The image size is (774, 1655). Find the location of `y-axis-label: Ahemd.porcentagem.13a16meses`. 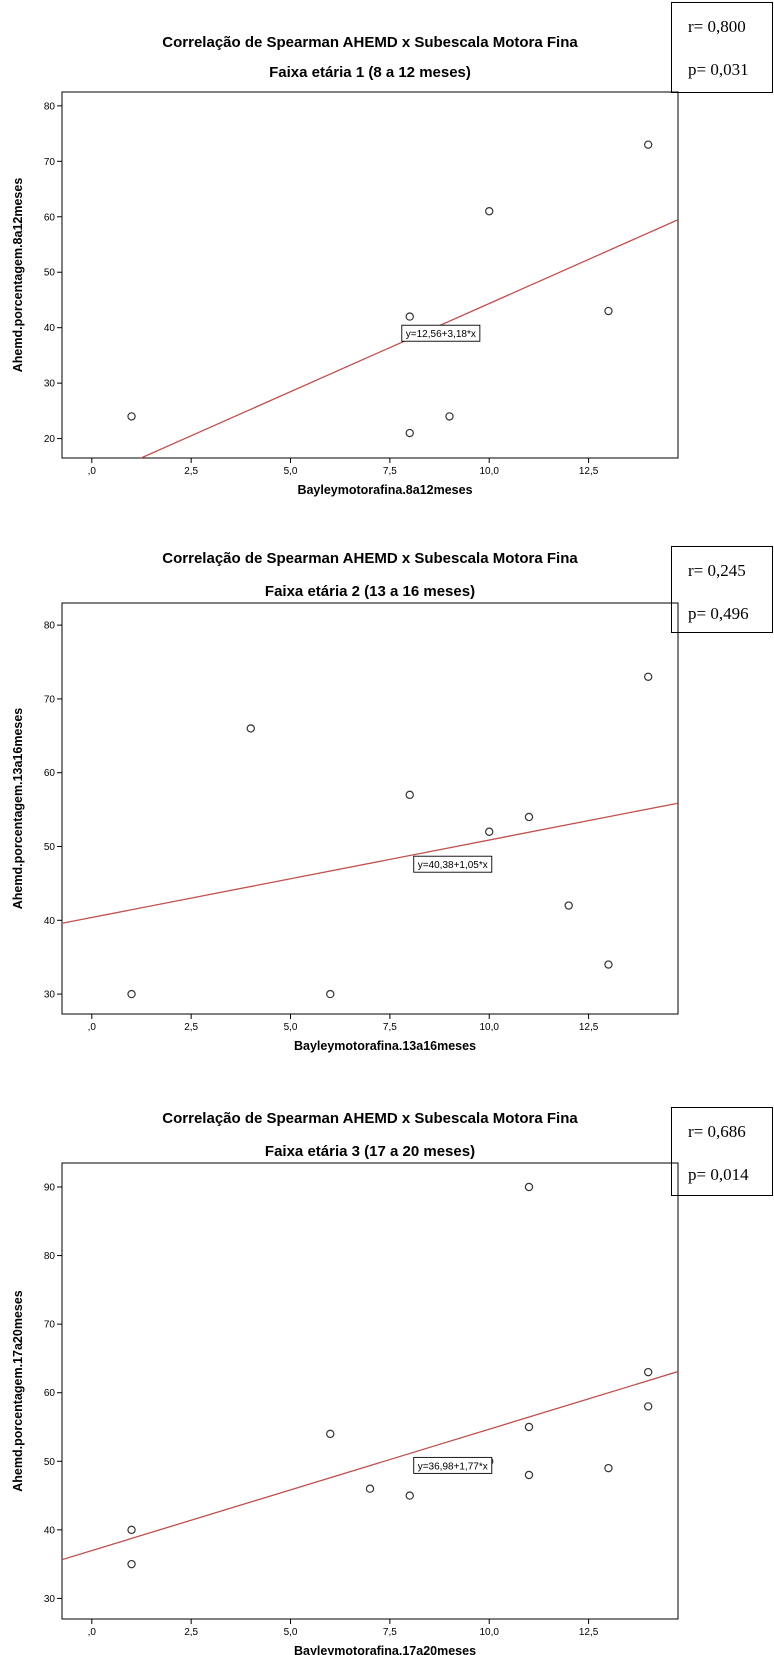

y-axis-label: Ahemd.porcentagem.13a16meses is located at coordinates (18, 809).